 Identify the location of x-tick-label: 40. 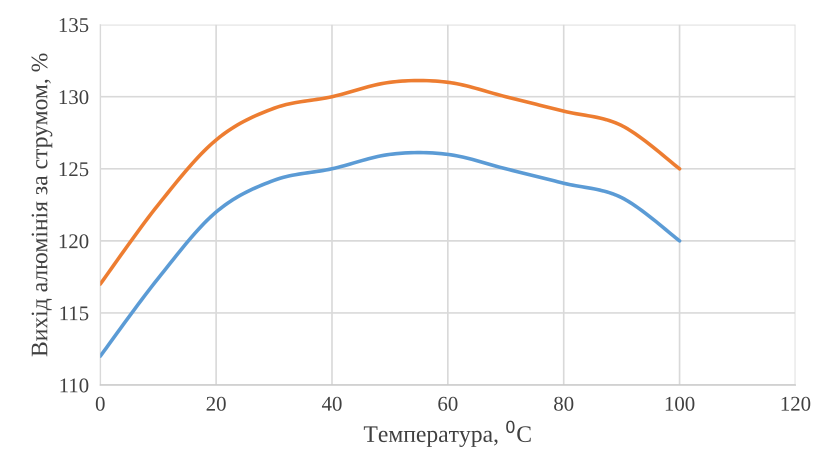
(332, 403).